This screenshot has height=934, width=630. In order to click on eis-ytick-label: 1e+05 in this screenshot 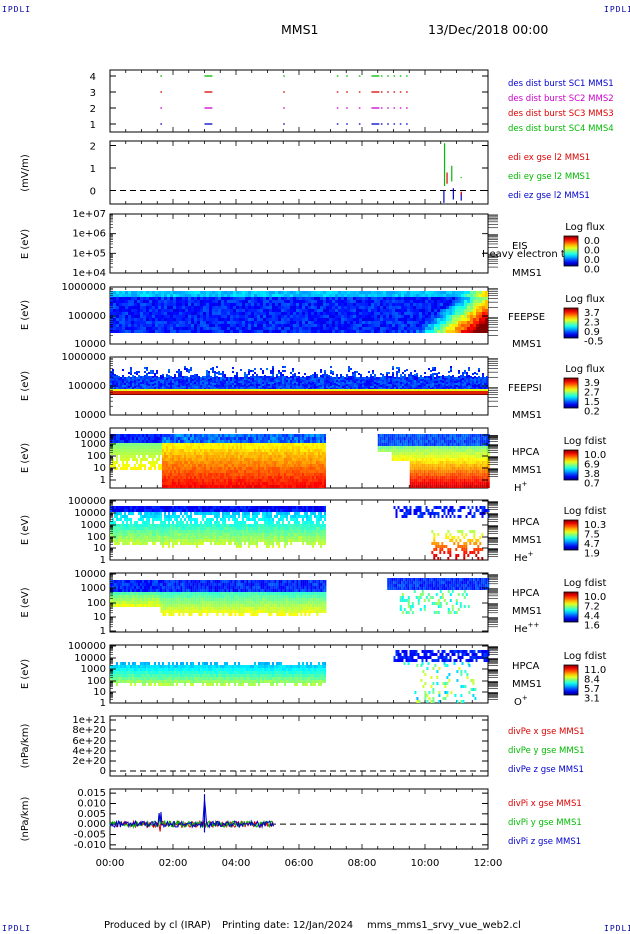, I will do `click(89, 253)`.